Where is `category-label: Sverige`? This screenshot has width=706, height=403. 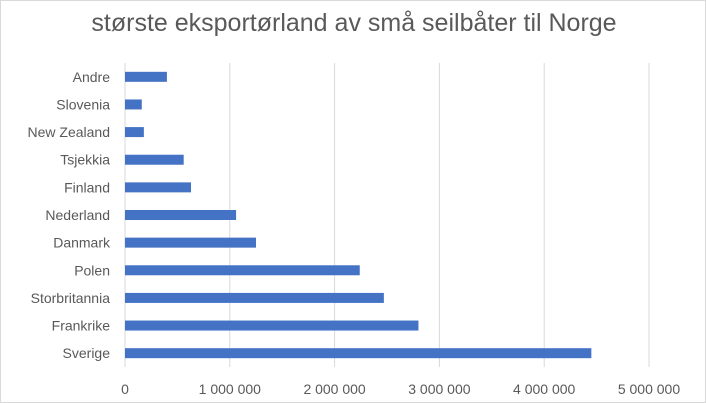
category-label: Sverige is located at coordinates (87, 353).